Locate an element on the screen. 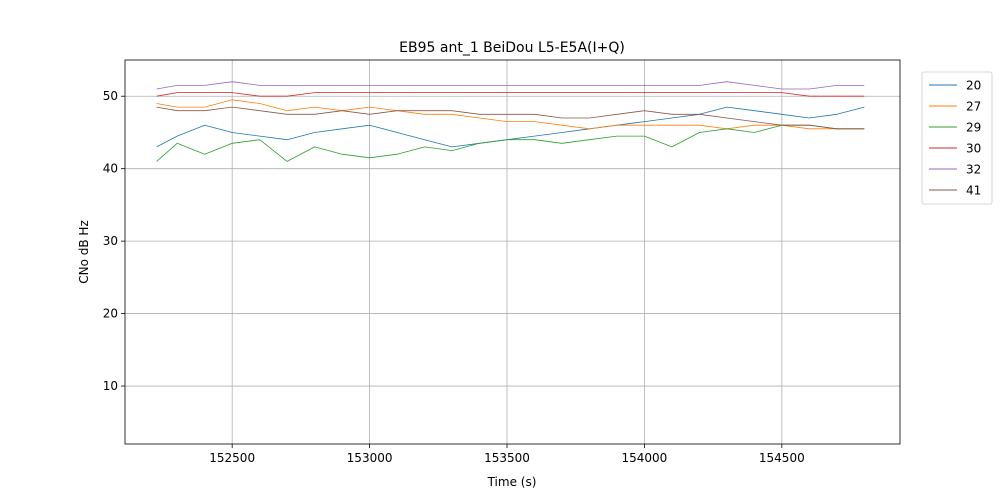  y-tick-label: 20 is located at coordinates (110, 314).